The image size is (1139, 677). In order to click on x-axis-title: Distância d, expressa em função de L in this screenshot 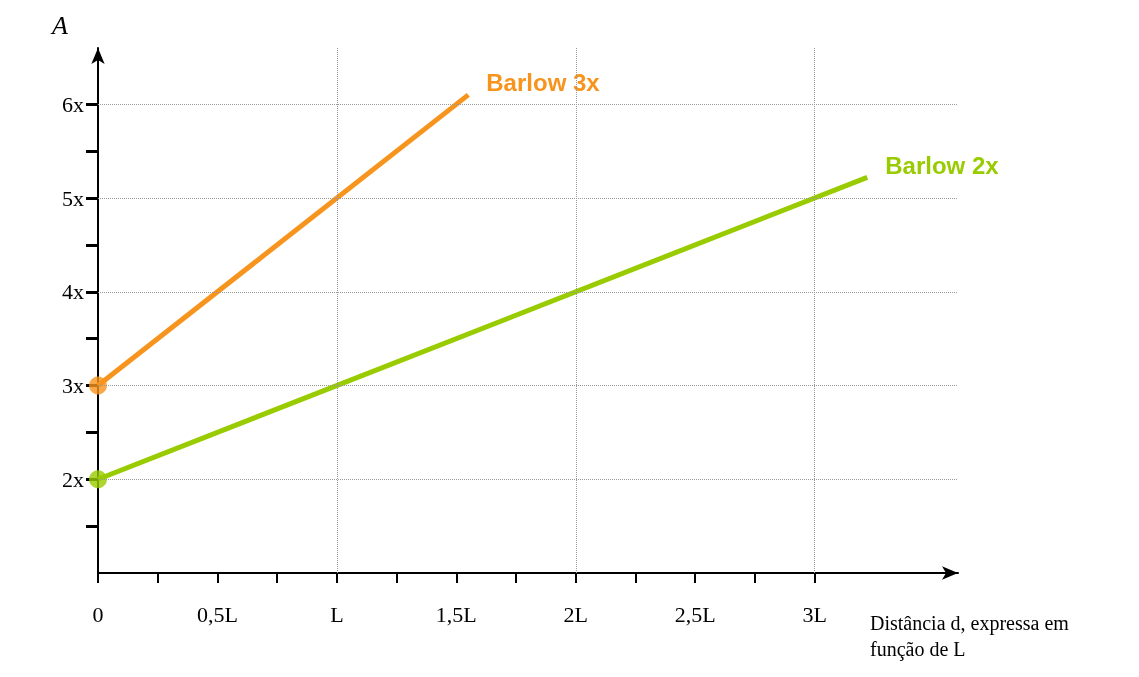, I will do `click(972, 636)`.